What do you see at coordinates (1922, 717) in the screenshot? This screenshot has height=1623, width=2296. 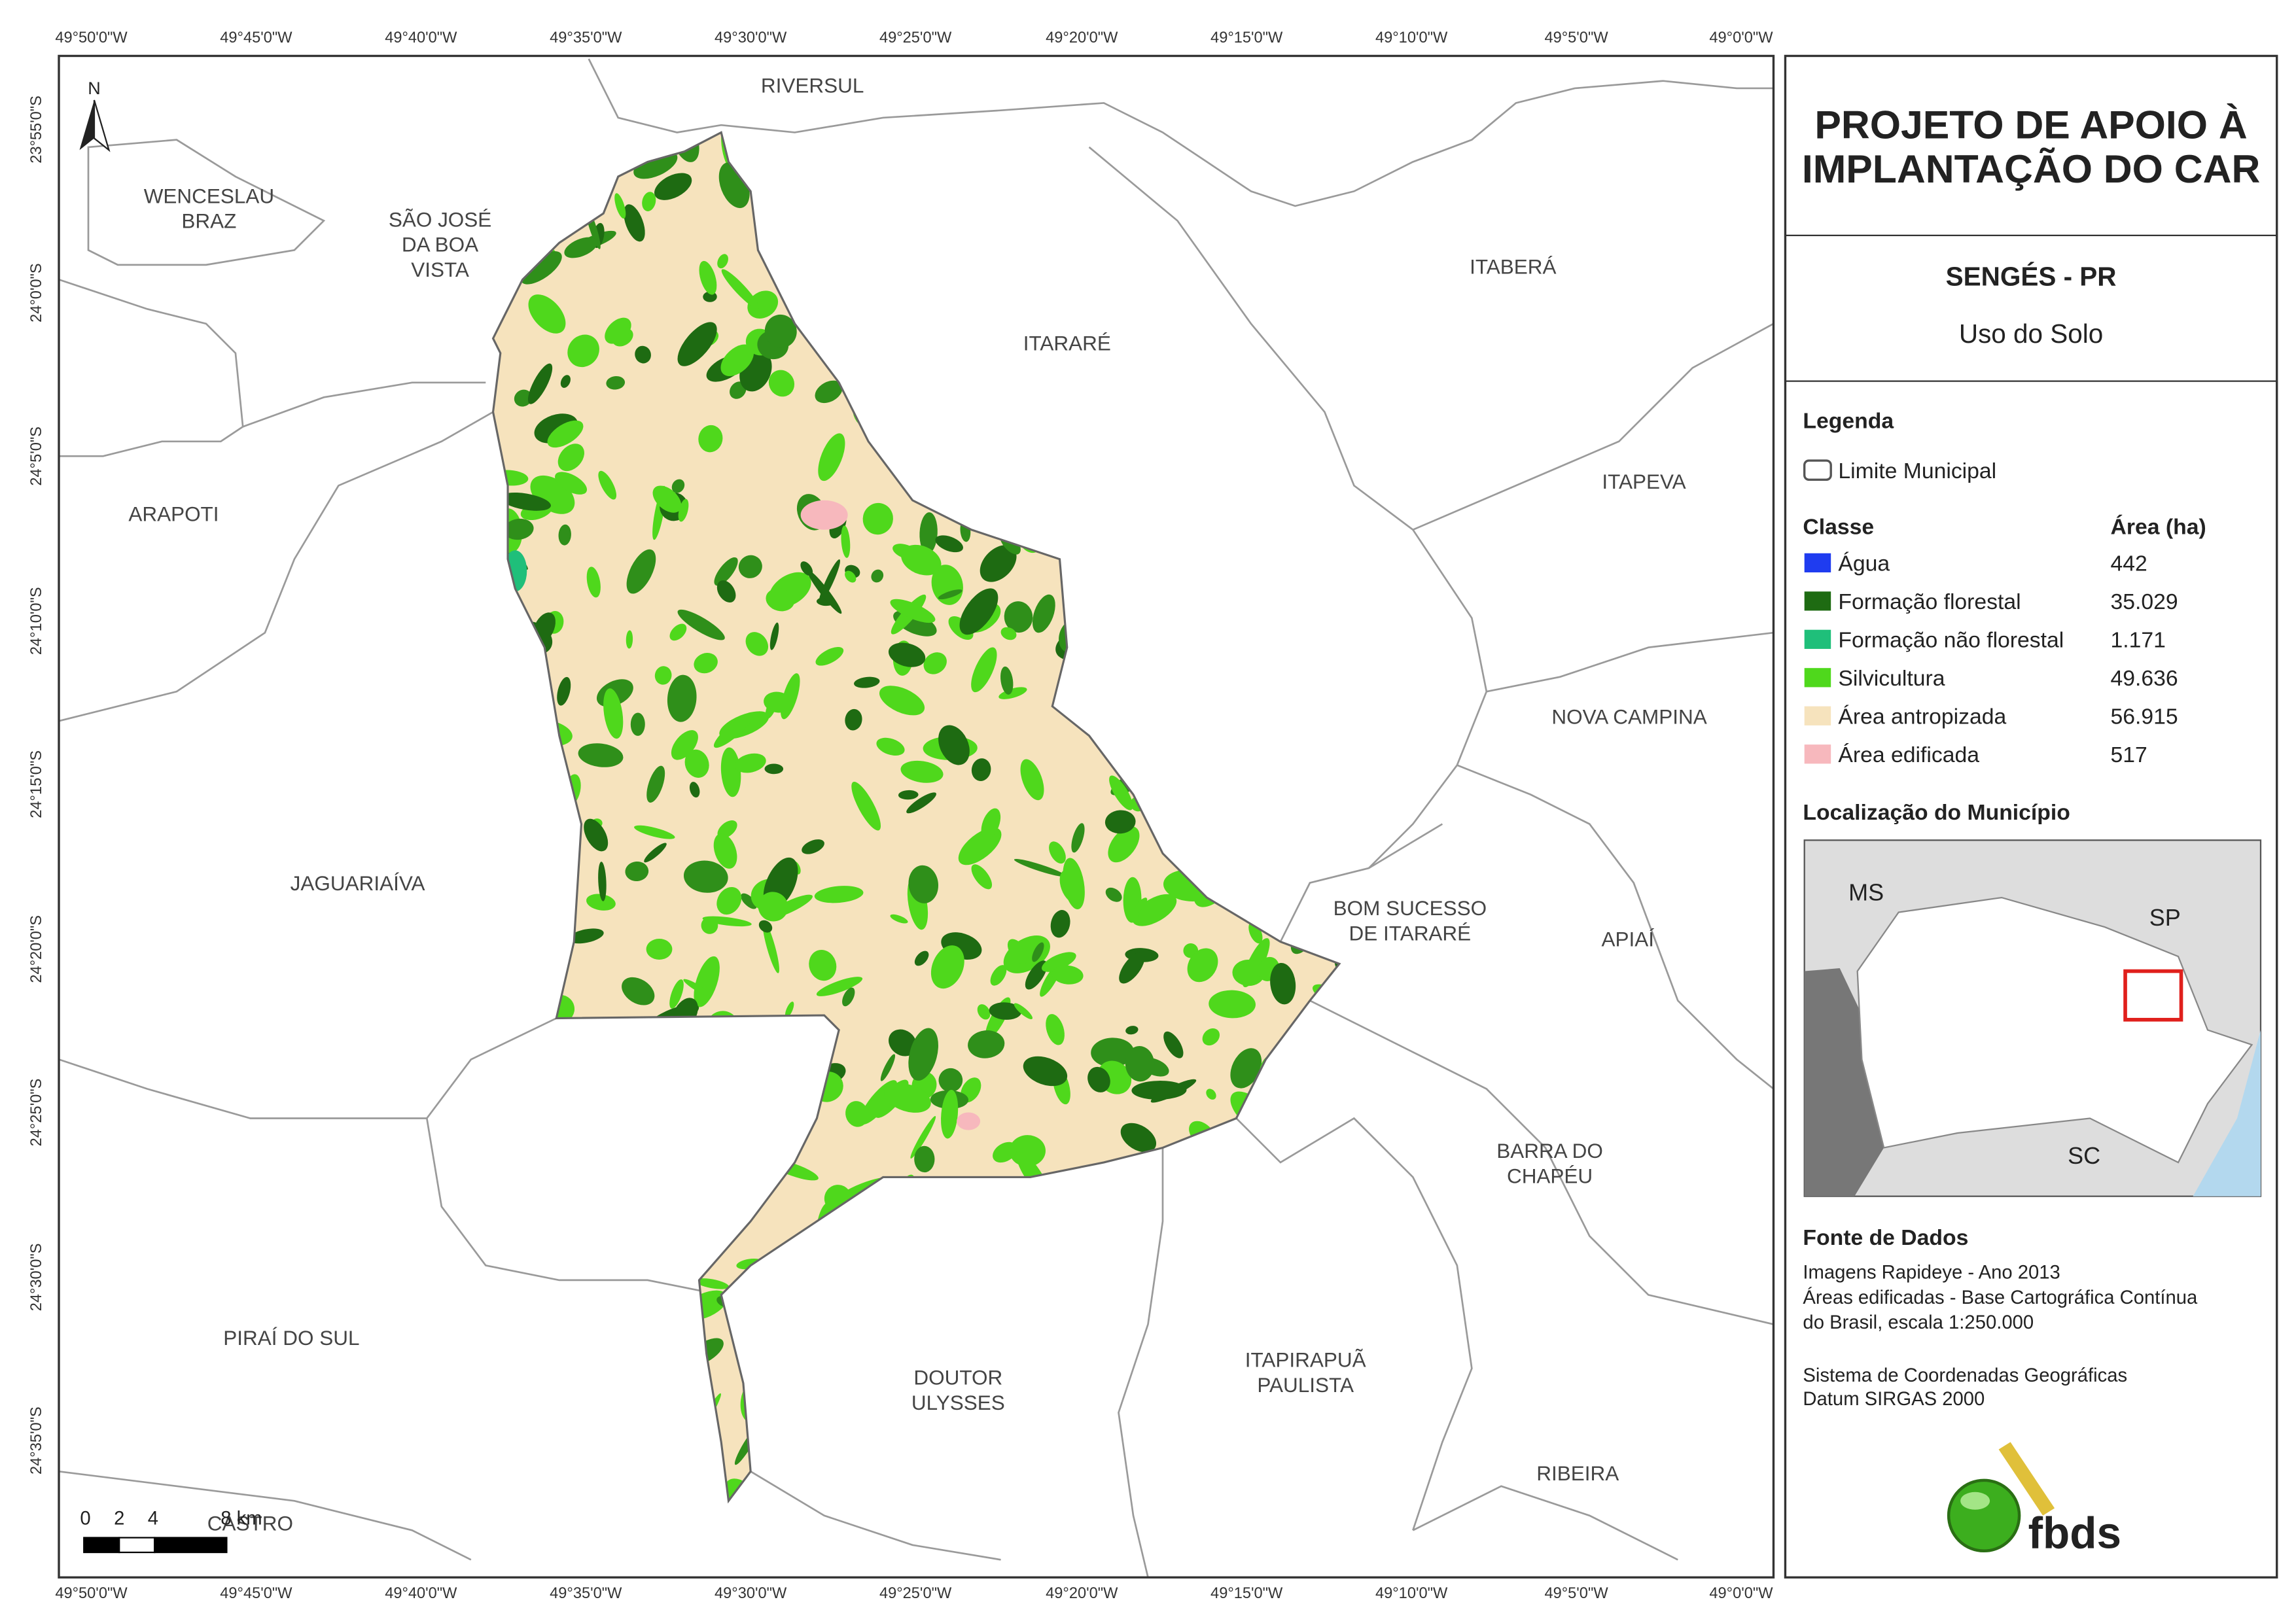 I see `legend-label: Área antropizada` at bounding box center [1922, 717].